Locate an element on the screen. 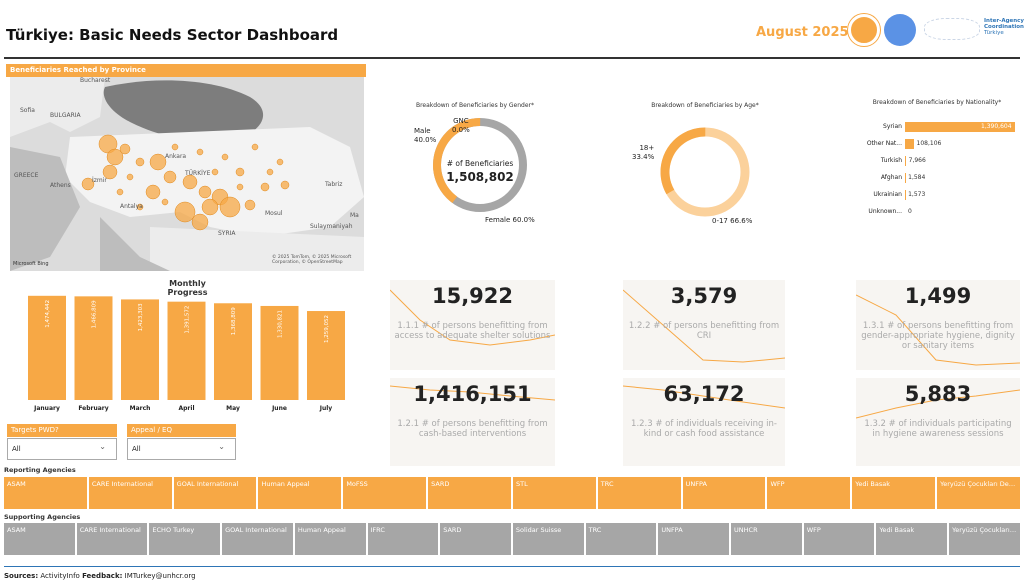 The height and width of the screenshot is (587, 1024). agency-chip: UNHCR is located at coordinates (766, 539).